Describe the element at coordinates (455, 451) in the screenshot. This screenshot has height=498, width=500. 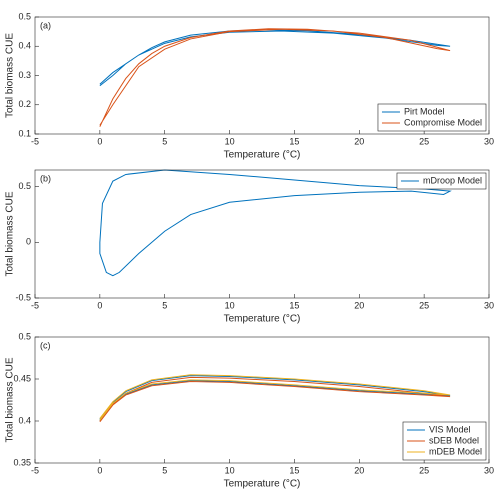
I see `legend-label: mDEB Model` at that location.